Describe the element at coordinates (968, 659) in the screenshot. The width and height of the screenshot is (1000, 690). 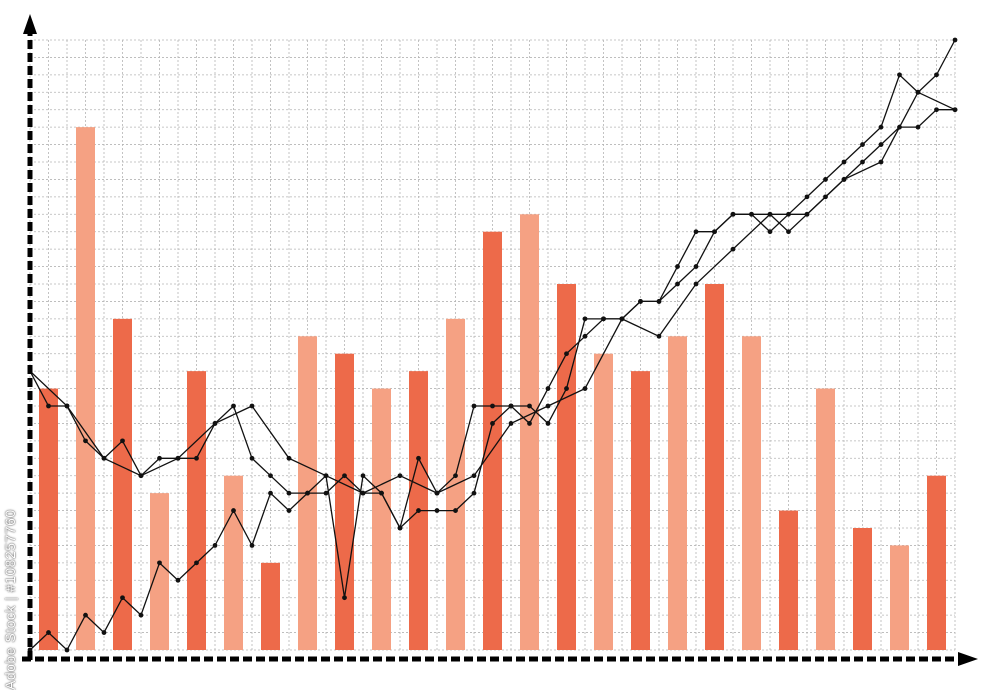
I see `x-axis-arrow-icon` at that location.